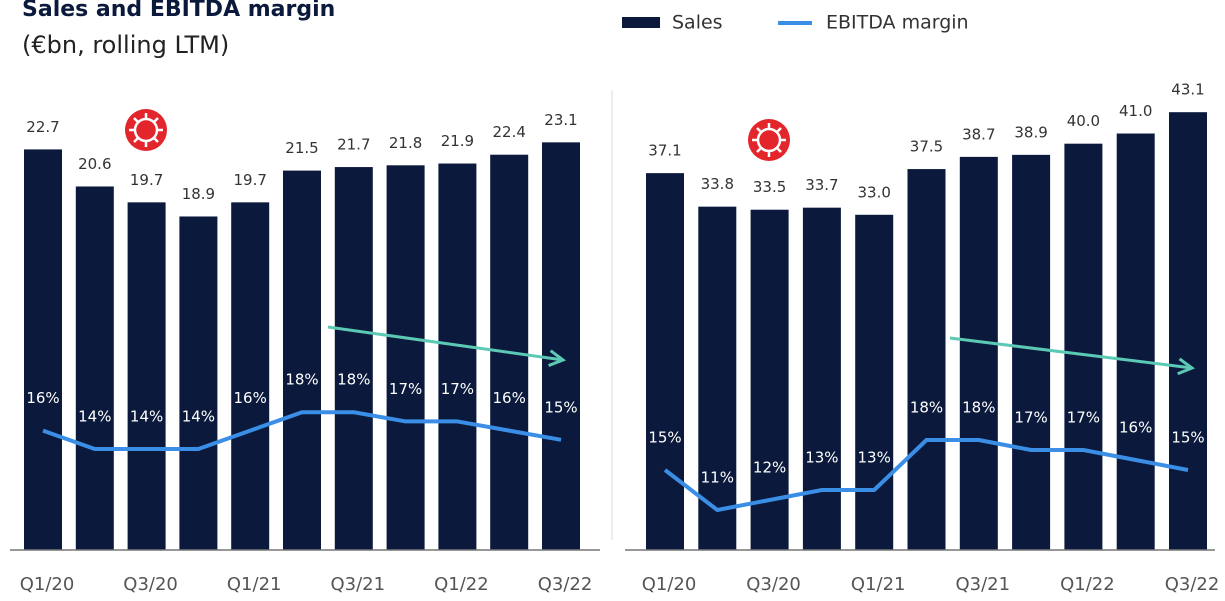 The image size is (1225, 601). Describe the element at coordinates (1030, 132) in the screenshot. I see `bar-label: 38.9` at that location.